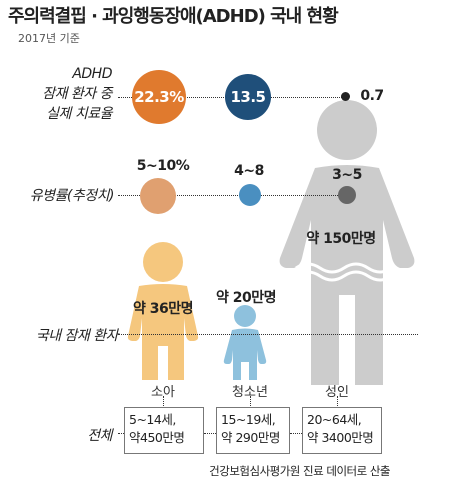  I want to click on teen-treatment-circle, so click(248, 97).